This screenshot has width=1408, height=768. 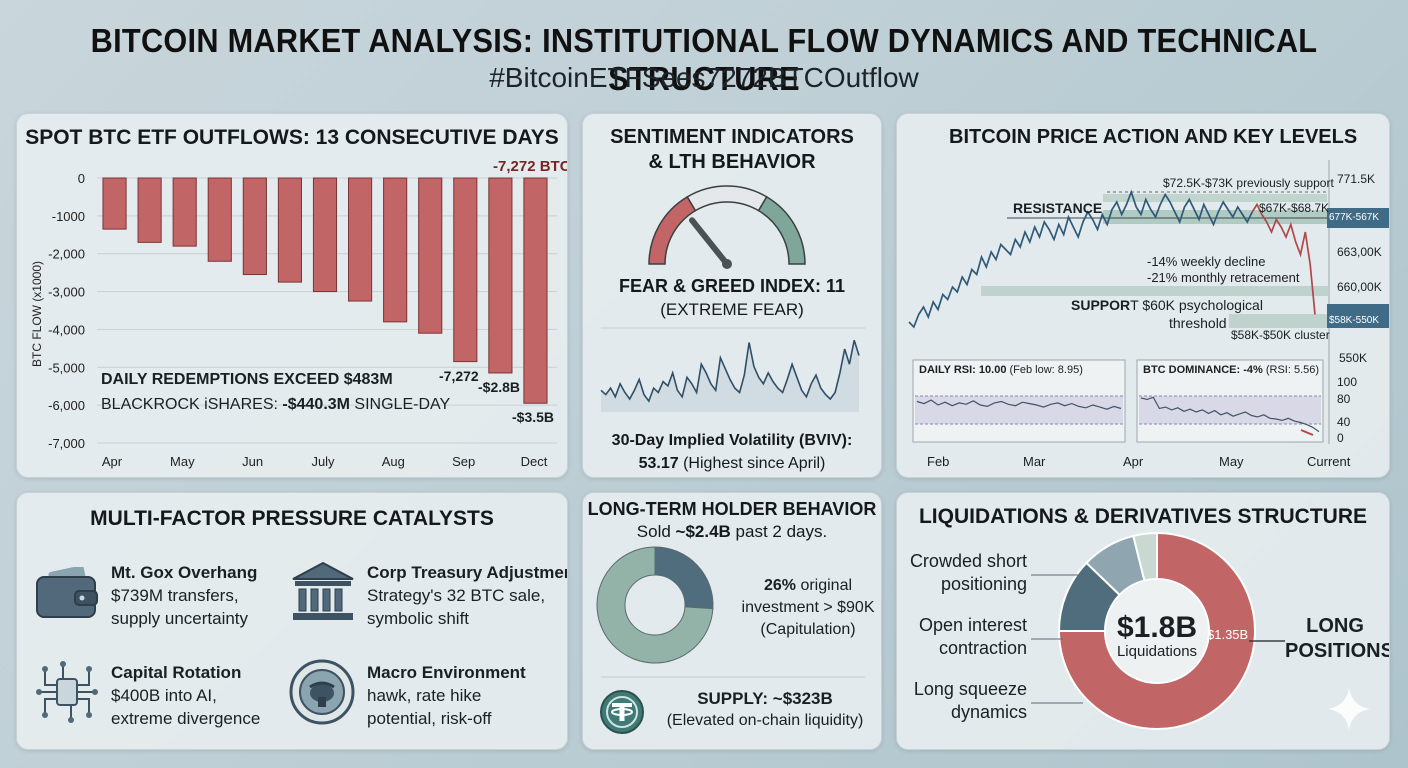 What do you see at coordinates (463, 461) in the screenshot?
I see `etf-x-label: Sep` at bounding box center [463, 461].